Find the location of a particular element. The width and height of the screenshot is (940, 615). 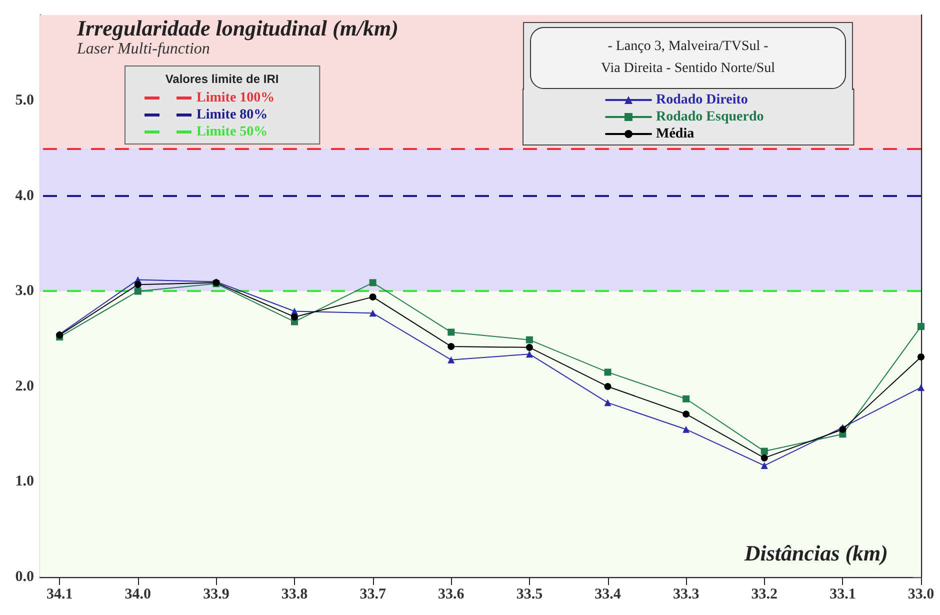

x-tick-label: 33.9 is located at coordinates (216, 594).